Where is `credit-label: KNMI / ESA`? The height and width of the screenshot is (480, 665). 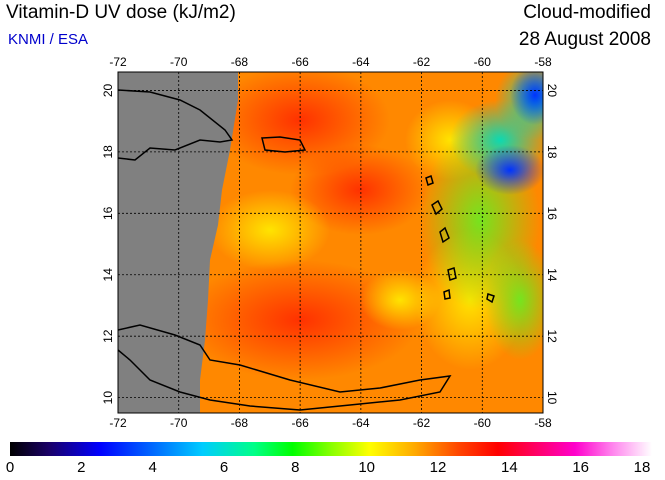
credit-label: KNMI / ESA is located at coordinates (48, 39).